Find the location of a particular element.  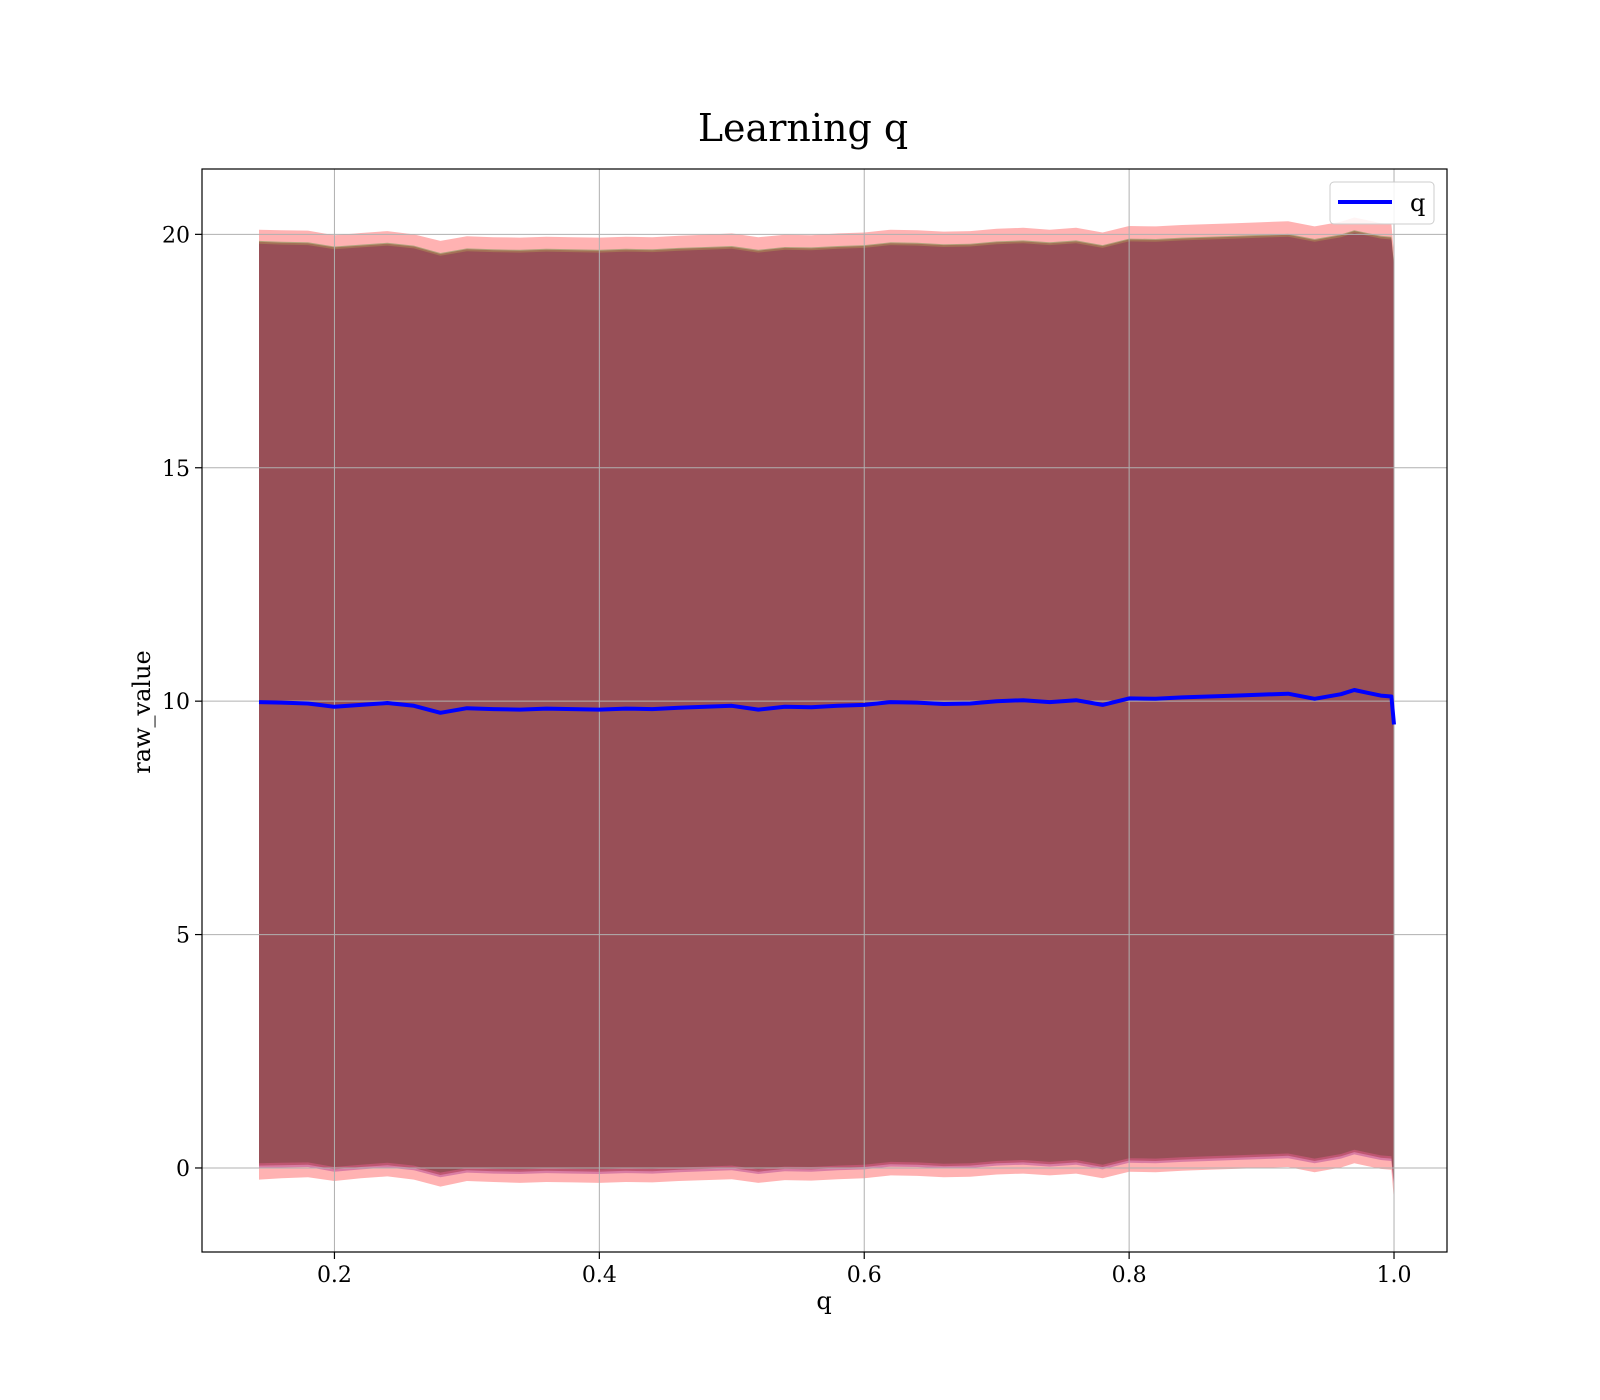

x-tick-label: 0.4 is located at coordinates (599, 1275).